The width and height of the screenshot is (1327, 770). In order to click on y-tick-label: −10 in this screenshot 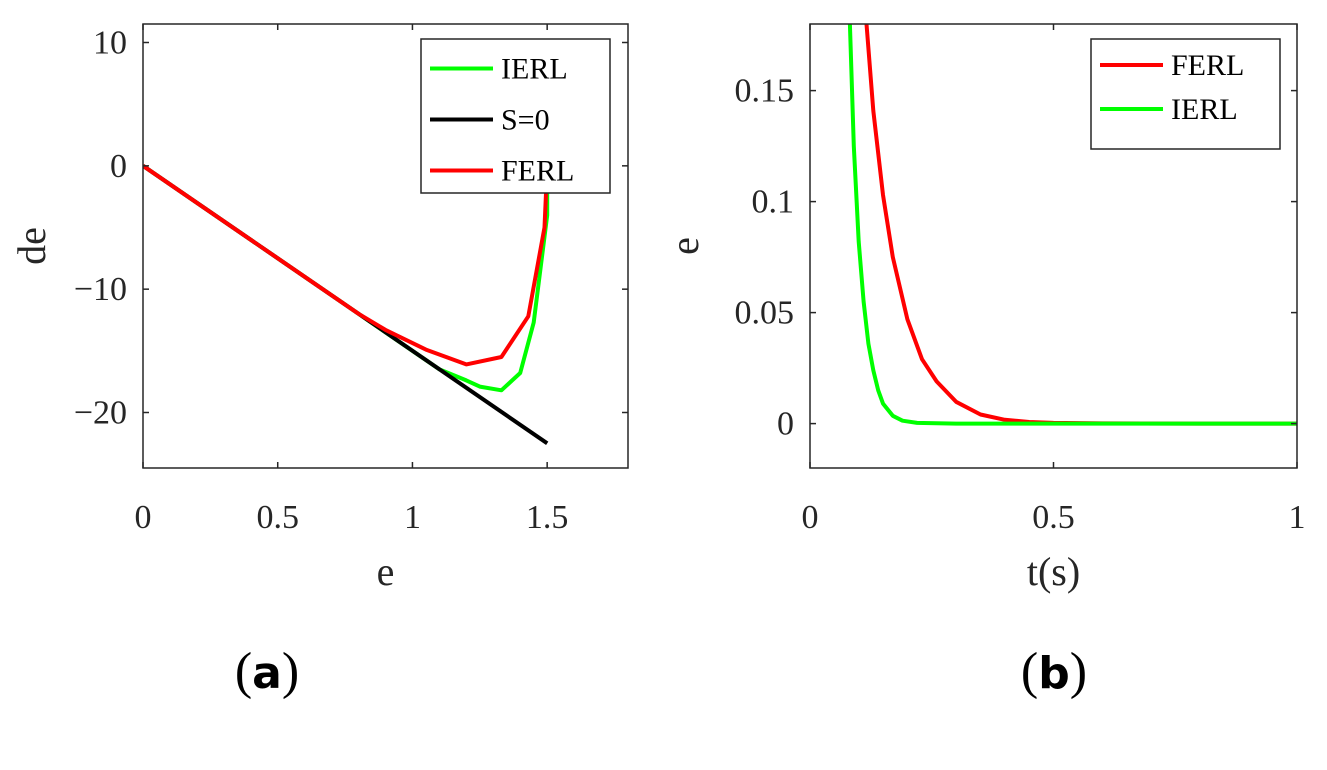, I will do `click(100, 289)`.